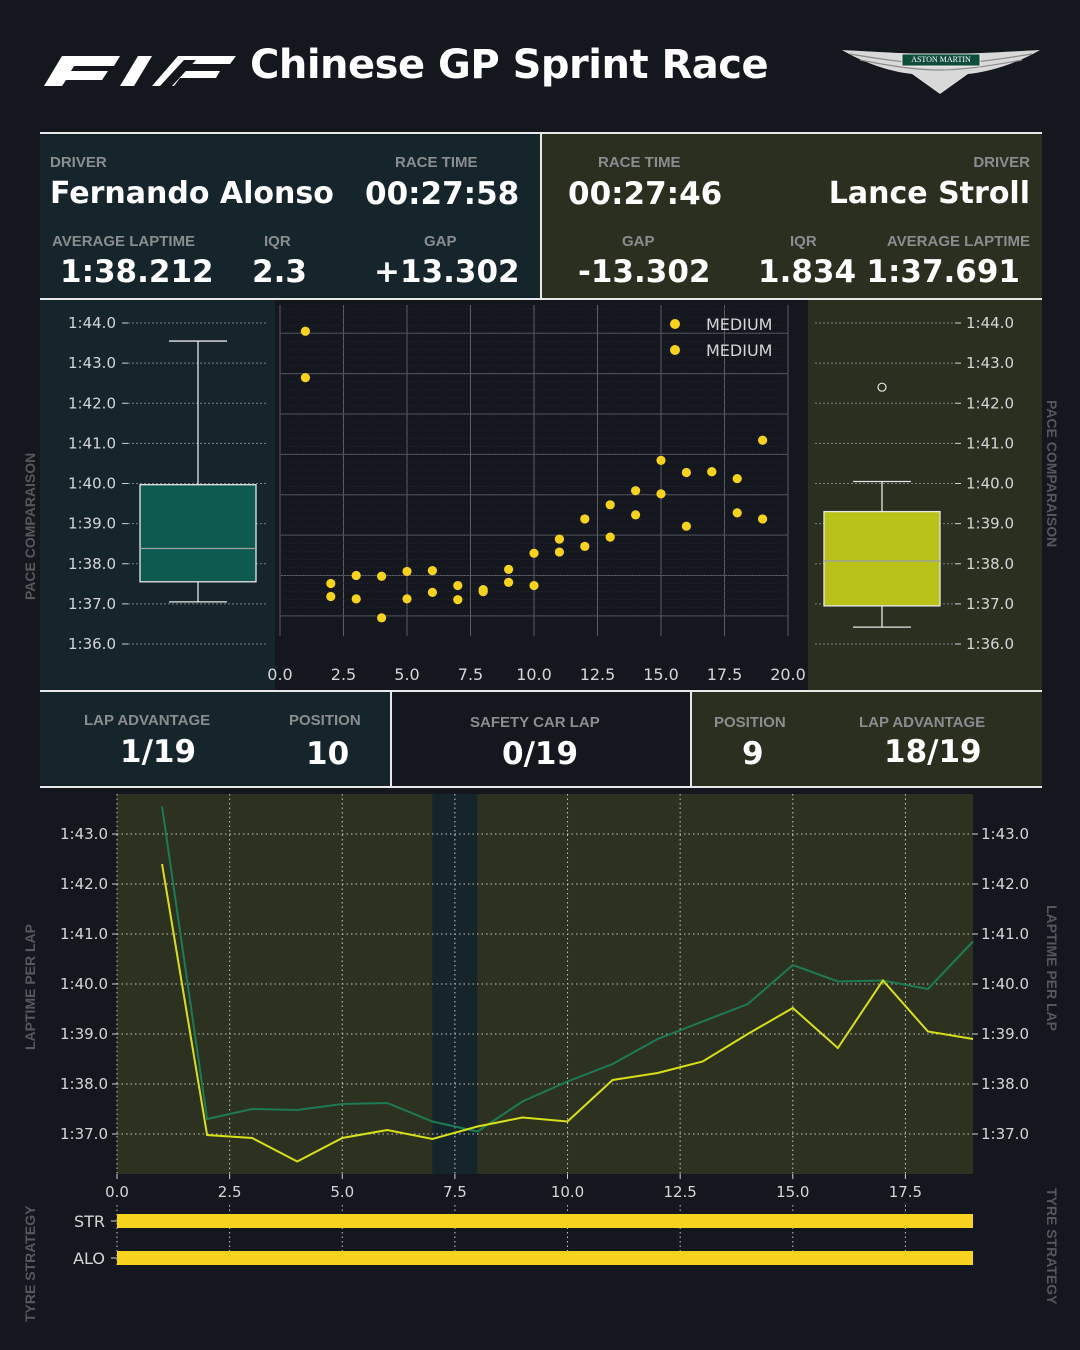 This screenshot has width=1080, height=1350. I want to click on right-pos: 9, so click(753, 754).